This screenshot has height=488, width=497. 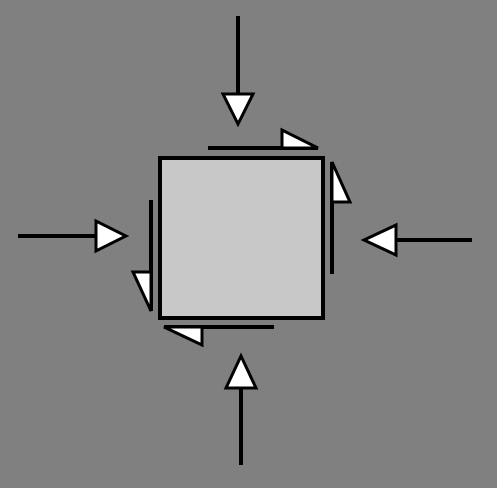 What do you see at coordinates (238, 72) in the screenshot?
I see `normal-stress-arrow-top` at bounding box center [238, 72].